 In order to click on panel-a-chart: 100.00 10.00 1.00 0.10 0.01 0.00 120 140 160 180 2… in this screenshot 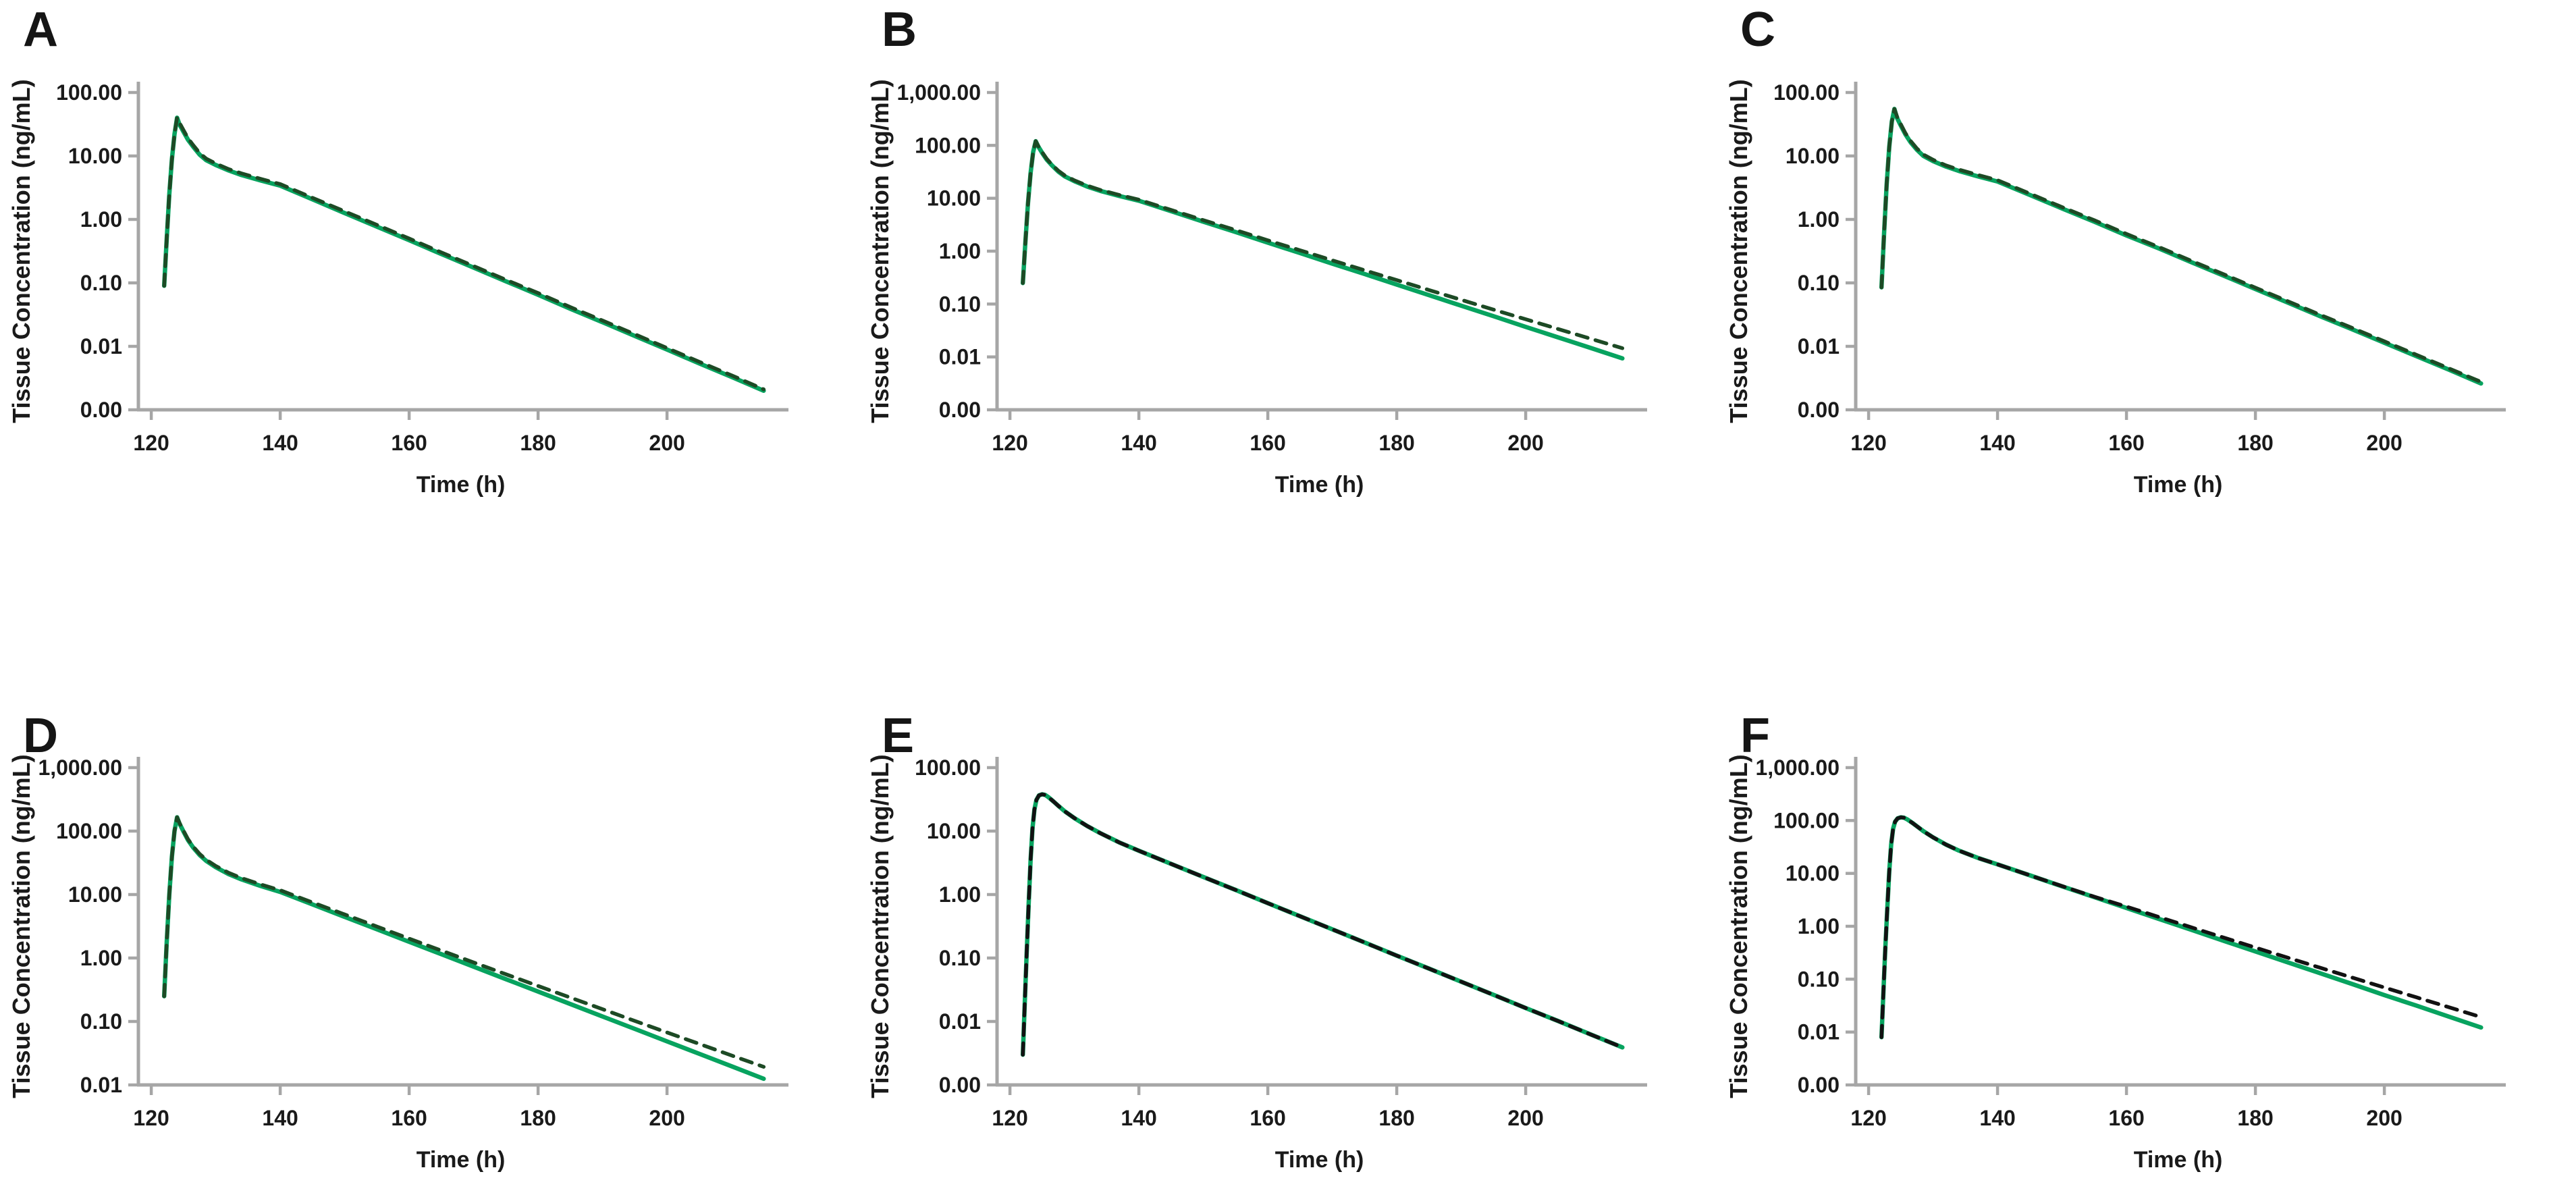, I will do `click(398, 288)`.